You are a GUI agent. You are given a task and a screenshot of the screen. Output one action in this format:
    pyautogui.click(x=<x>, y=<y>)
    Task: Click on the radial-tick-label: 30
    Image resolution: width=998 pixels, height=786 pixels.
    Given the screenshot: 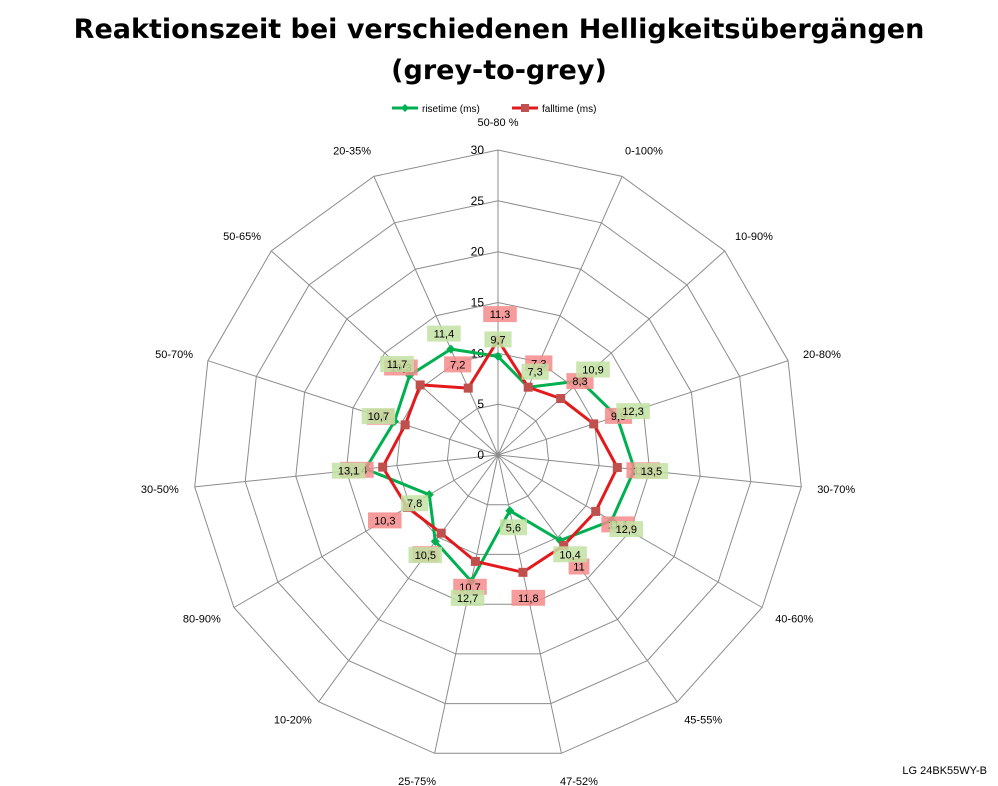 What is the action you would take?
    pyautogui.click(x=478, y=150)
    